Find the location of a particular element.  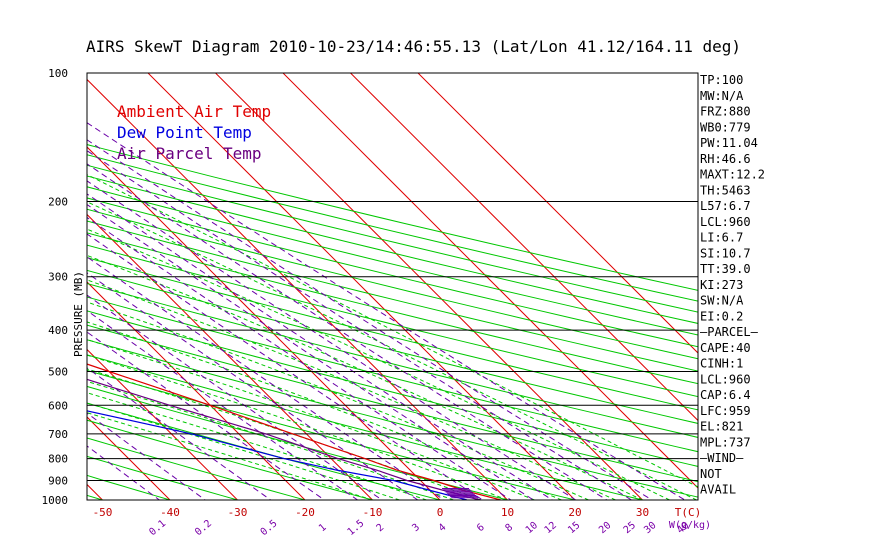

pressure-tick-label: 800 is located at coordinates (58, 459).